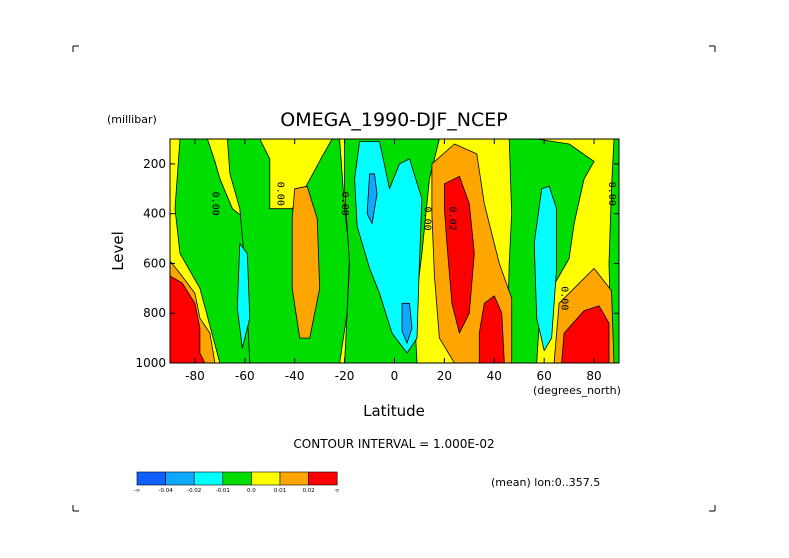 This screenshot has width=789, height=558. What do you see at coordinates (577, 390) in the screenshot?
I see `x-units-label: (degrees_north)` at bounding box center [577, 390].